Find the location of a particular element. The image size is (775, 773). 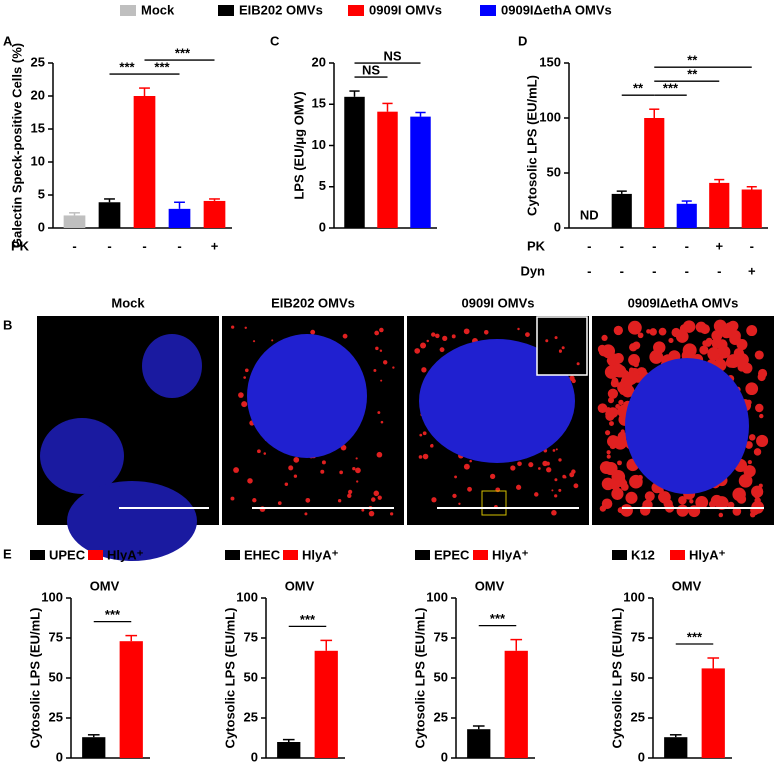

y-tick-label: 15 is located at coordinates (38, 127).